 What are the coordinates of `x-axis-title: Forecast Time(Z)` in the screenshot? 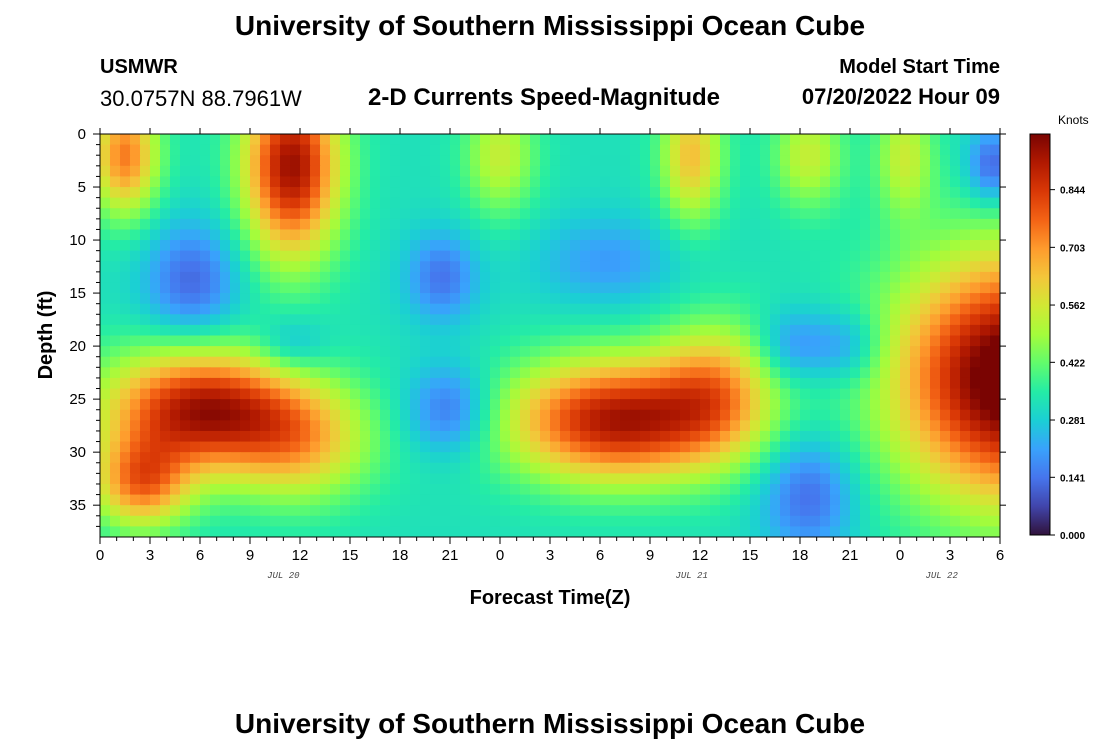 It's located at (550, 598).